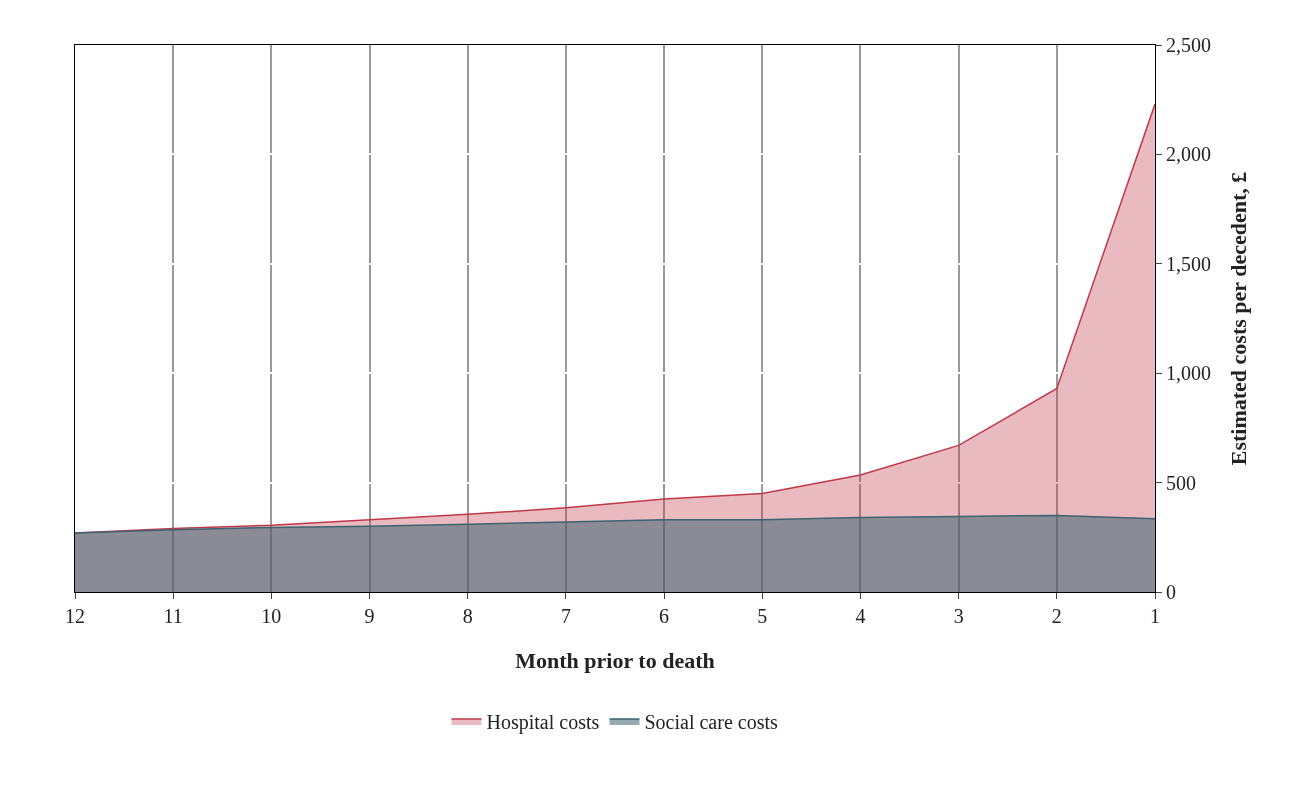 The width and height of the screenshot is (1315, 792). Describe the element at coordinates (1188, 154) in the screenshot. I see `y-tick-label: 2,000` at that location.